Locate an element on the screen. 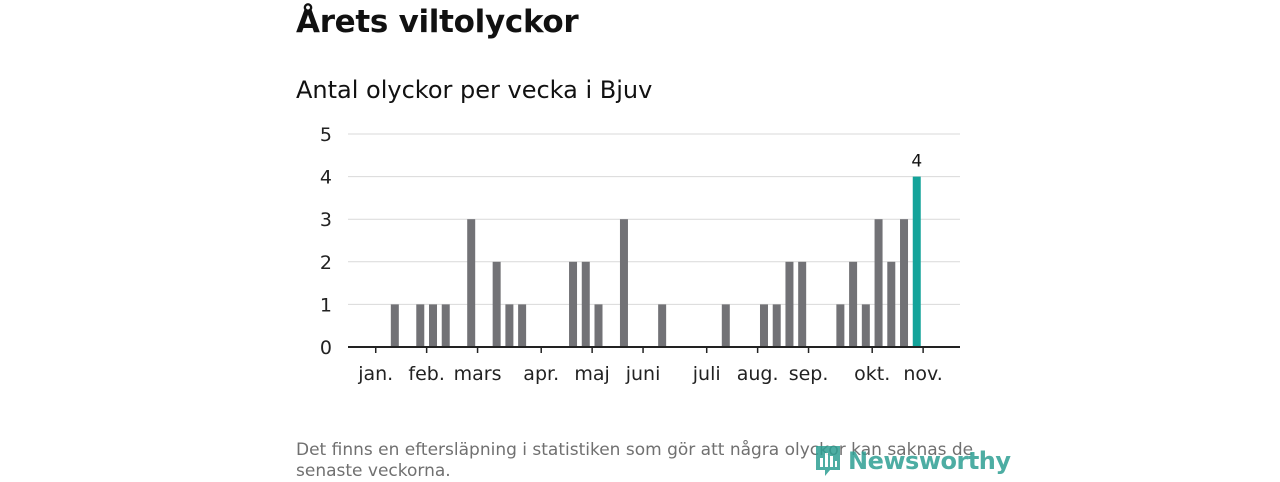 The height and width of the screenshot is (482, 1280). y-tick-label: 1 is located at coordinates (326, 305).